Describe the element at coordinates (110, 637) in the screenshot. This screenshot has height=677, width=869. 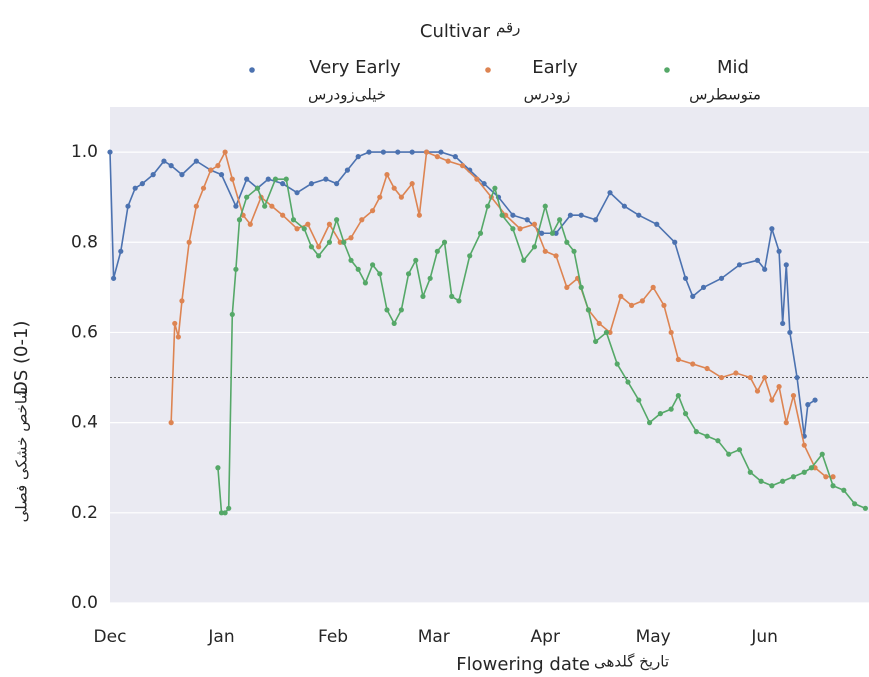
I see `x-tick-label: Dec` at that location.